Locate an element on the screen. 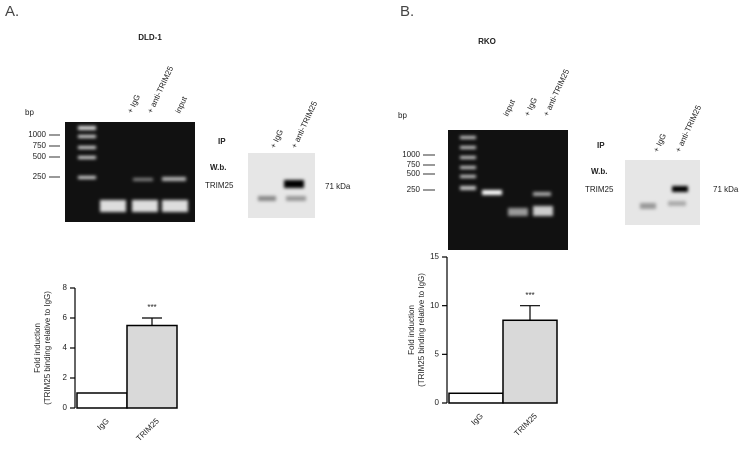 This screenshot has width=752, height=449. y-tick-label: 10 is located at coordinates (434, 305).